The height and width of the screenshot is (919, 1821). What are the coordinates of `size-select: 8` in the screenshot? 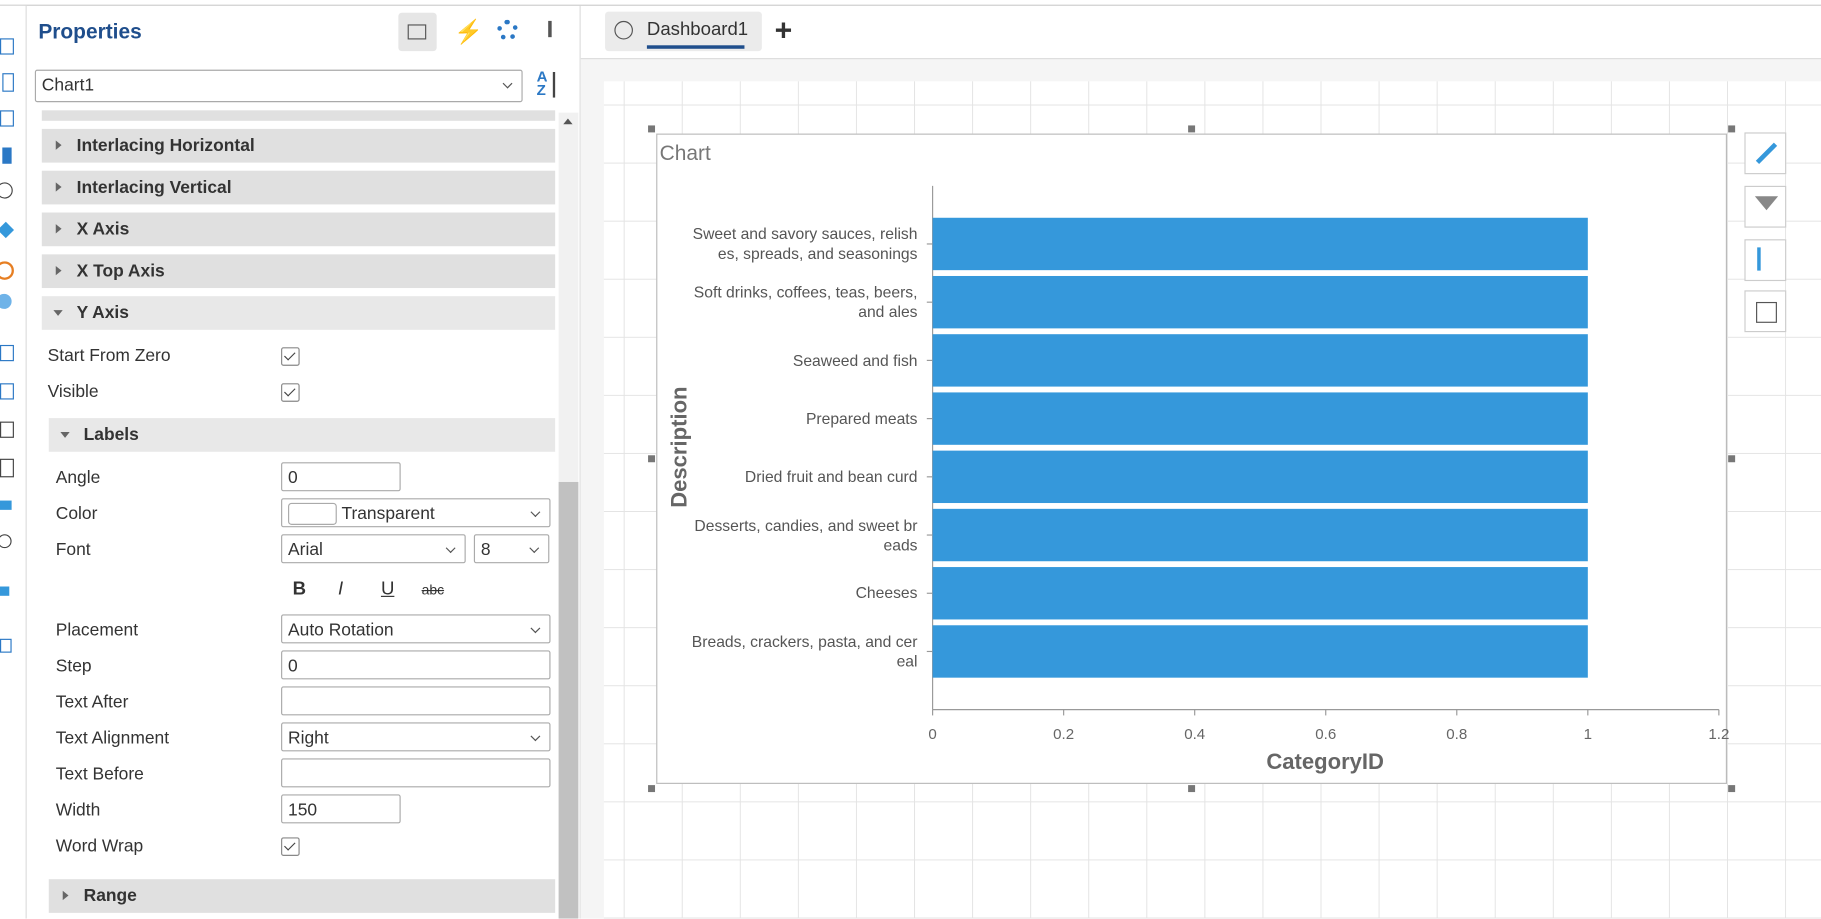 It's located at (511, 549).